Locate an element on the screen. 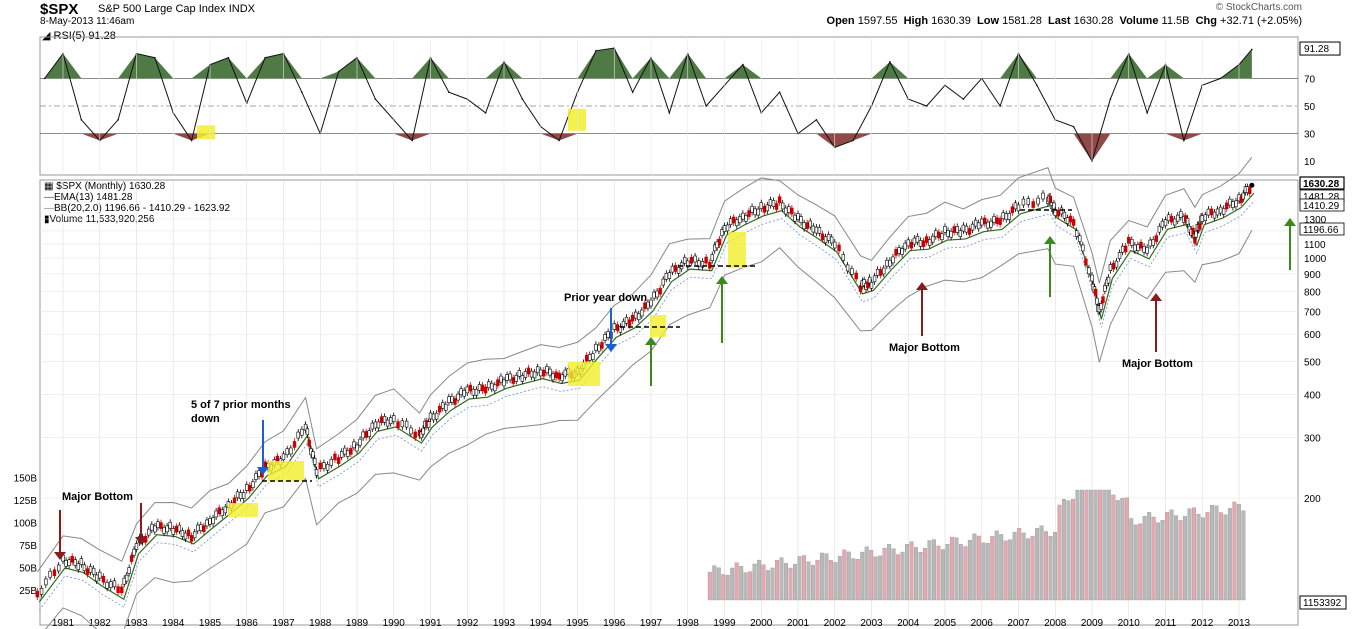 Image resolution: width=1364 pixels, height=629 pixels. low-value: 1581.28 is located at coordinates (1022, 21).